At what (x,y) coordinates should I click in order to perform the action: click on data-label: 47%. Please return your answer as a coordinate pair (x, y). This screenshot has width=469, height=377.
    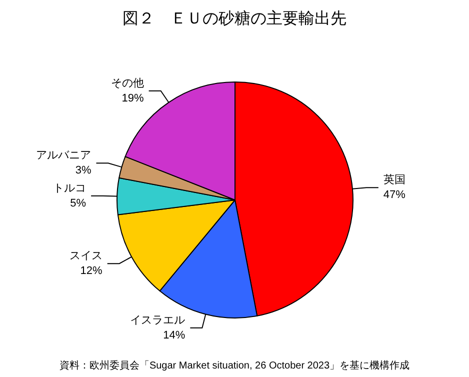
    Looking at the image, I should click on (394, 195).